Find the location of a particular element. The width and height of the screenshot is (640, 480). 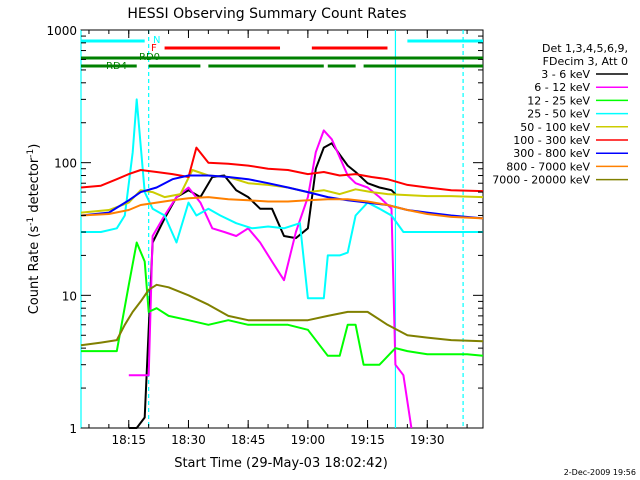

legend-label-2: 12 - 25 keV is located at coordinates (558, 100).